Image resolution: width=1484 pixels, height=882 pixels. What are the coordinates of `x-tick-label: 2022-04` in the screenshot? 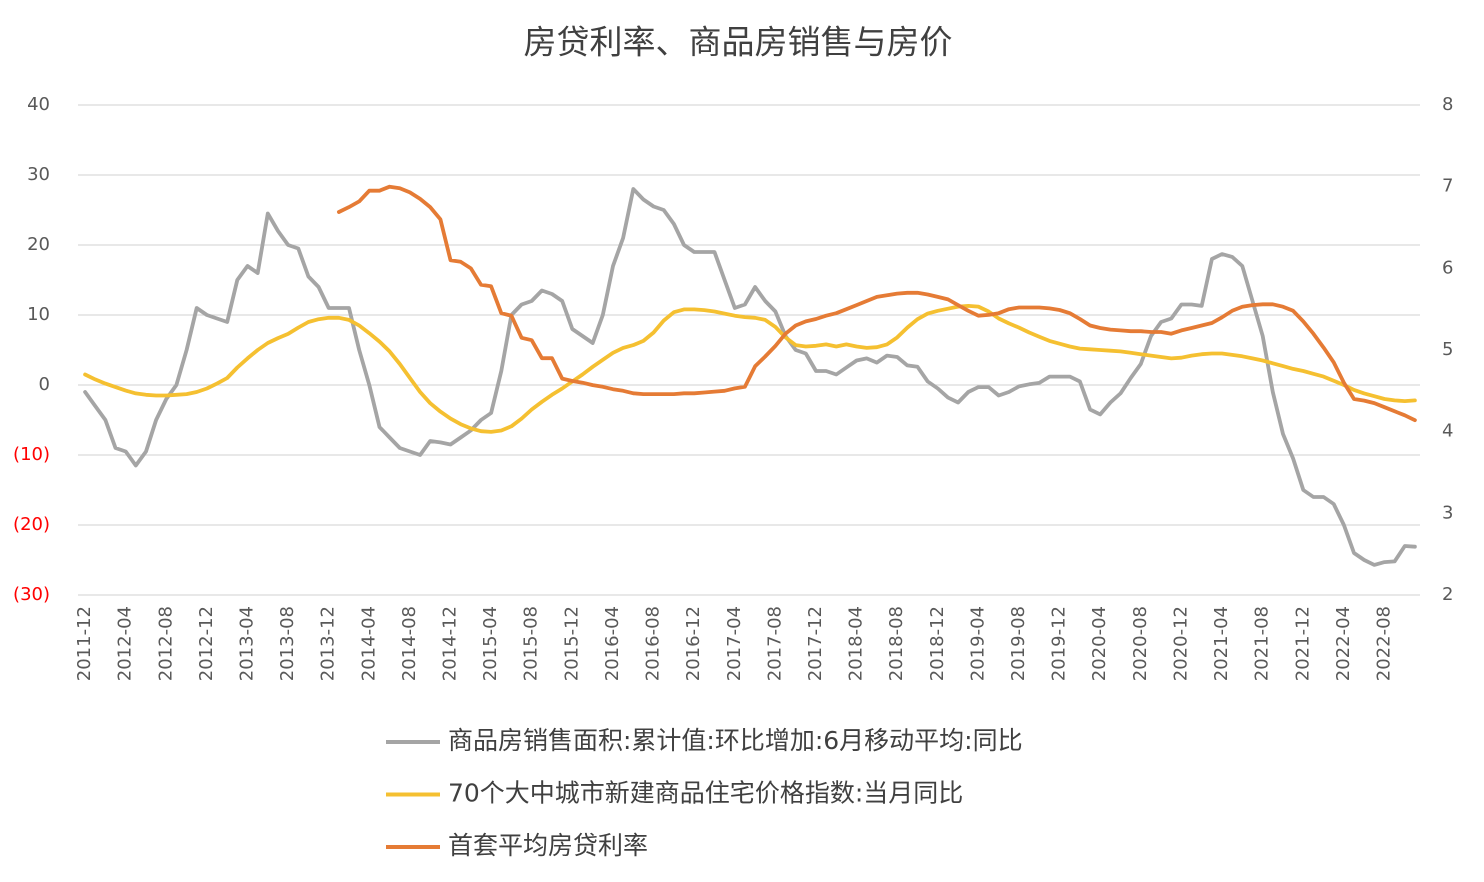 It's located at (1343, 643).